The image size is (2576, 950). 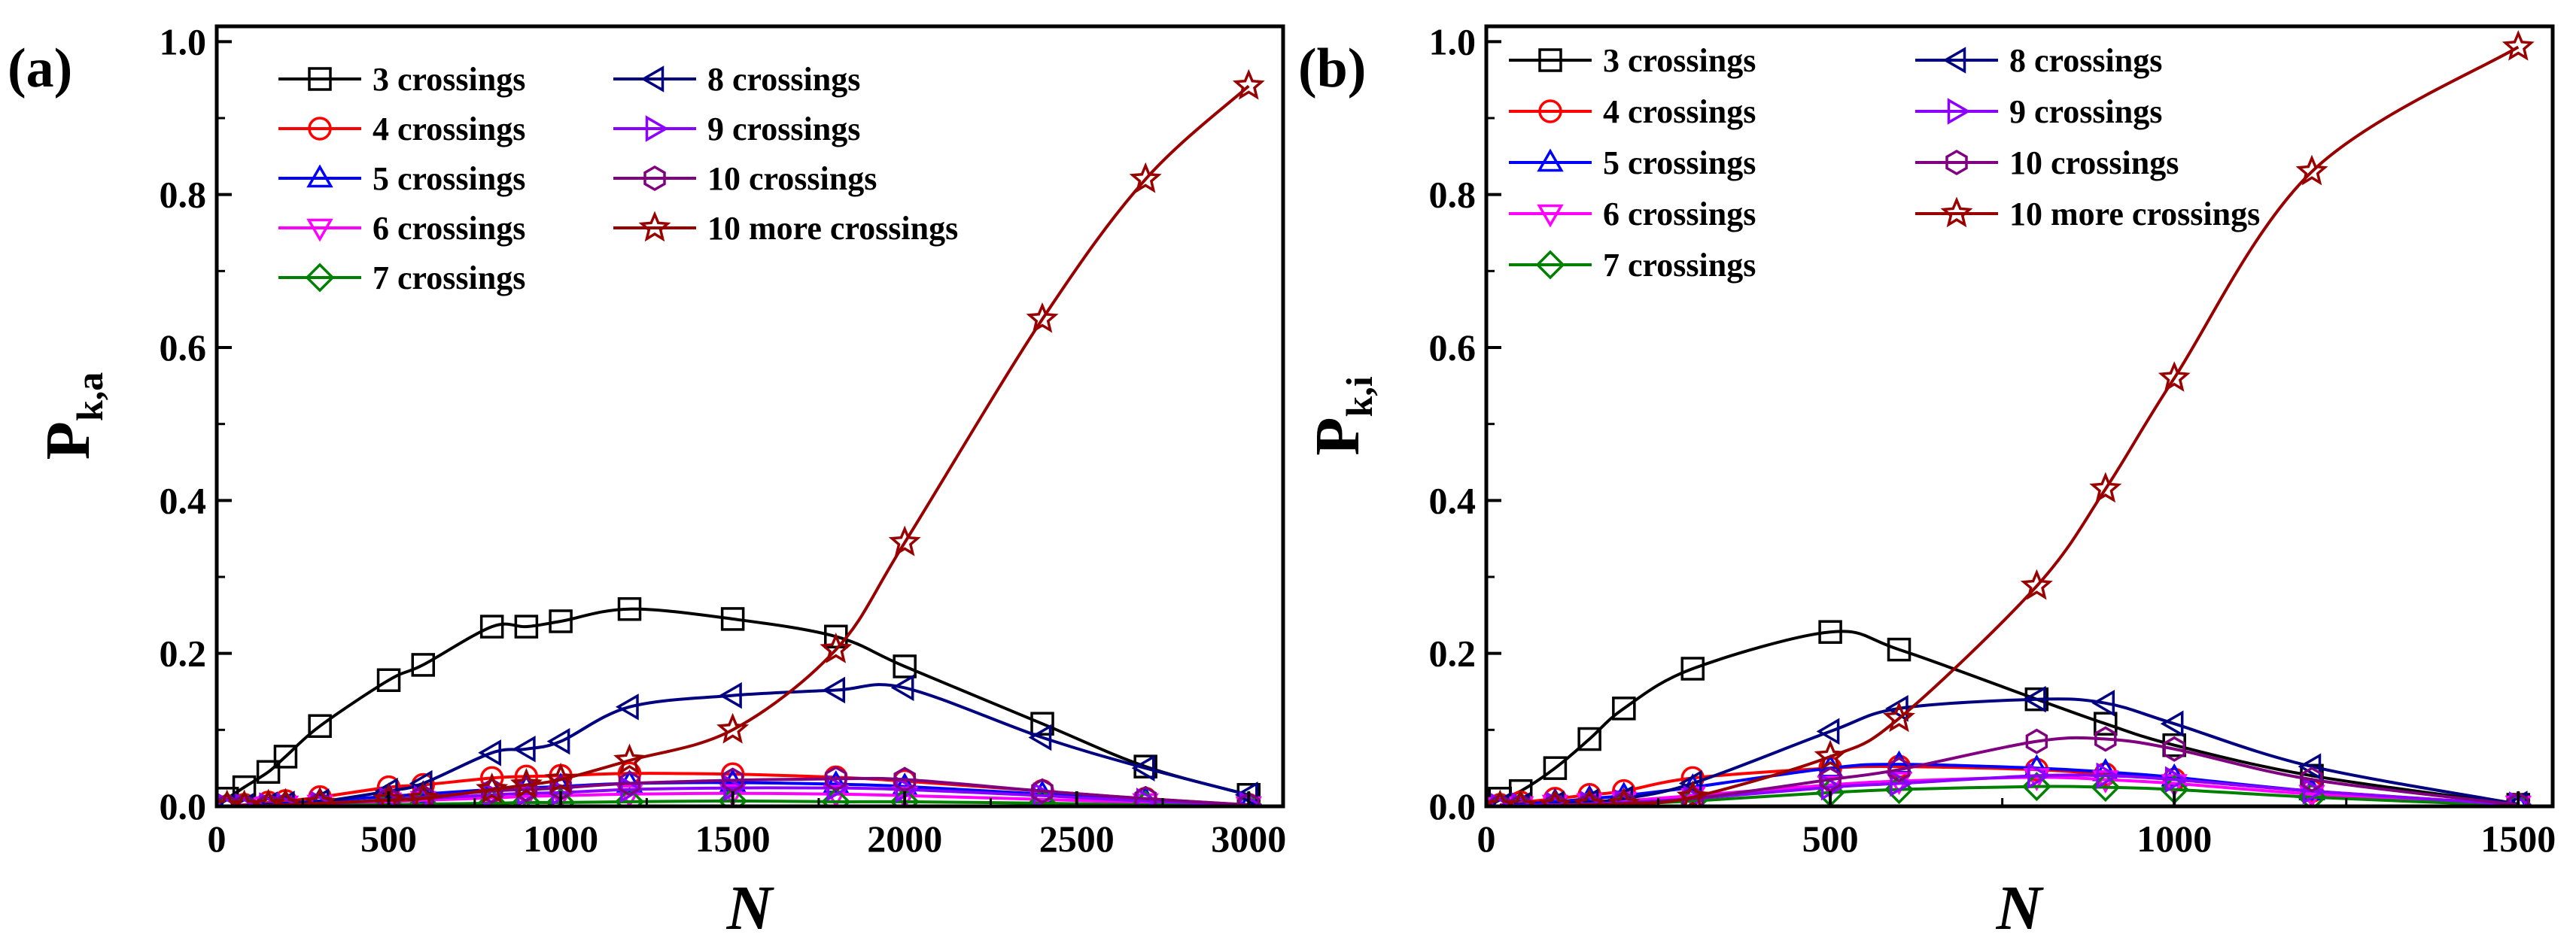 I want to click on panel-b-label: (b), so click(x=1332, y=68).